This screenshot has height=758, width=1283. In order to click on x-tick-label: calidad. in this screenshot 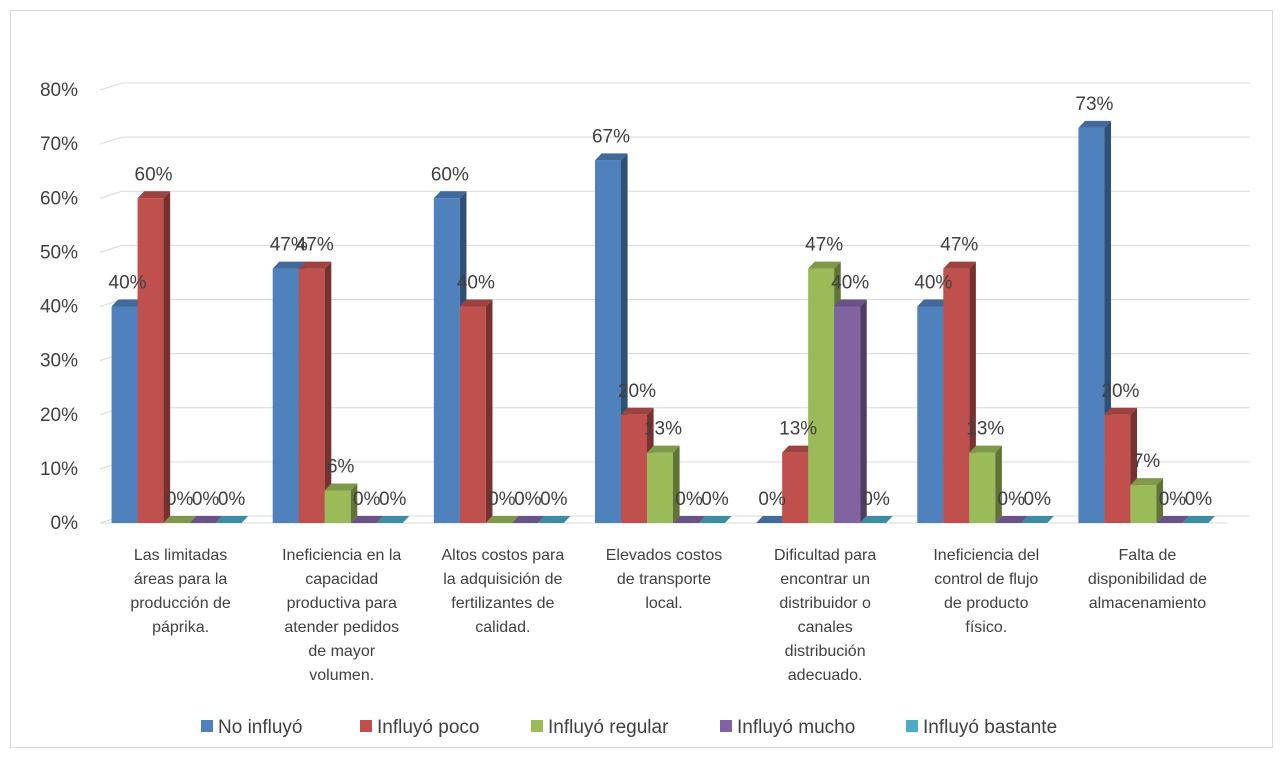, I will do `click(502, 627)`.